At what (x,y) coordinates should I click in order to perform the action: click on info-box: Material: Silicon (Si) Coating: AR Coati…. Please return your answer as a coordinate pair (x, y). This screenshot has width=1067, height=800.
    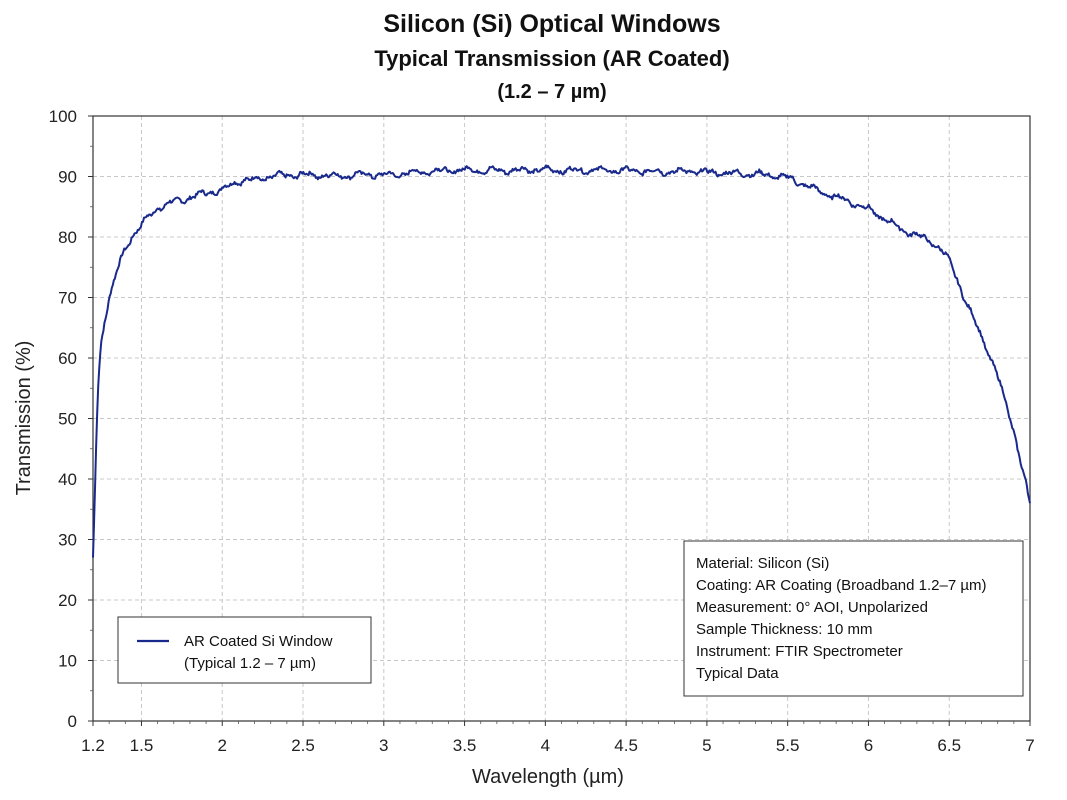
    Looking at the image, I should click on (853, 618).